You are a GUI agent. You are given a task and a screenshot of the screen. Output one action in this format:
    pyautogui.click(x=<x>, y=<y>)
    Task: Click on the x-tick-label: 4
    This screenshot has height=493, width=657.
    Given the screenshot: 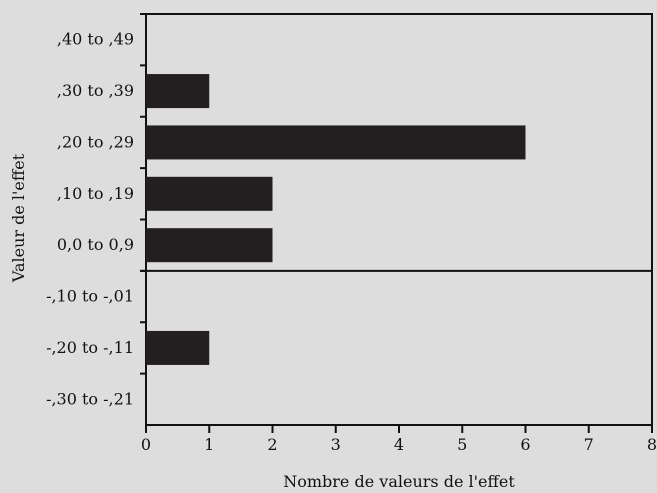 What is the action you would take?
    pyautogui.click(x=399, y=444)
    